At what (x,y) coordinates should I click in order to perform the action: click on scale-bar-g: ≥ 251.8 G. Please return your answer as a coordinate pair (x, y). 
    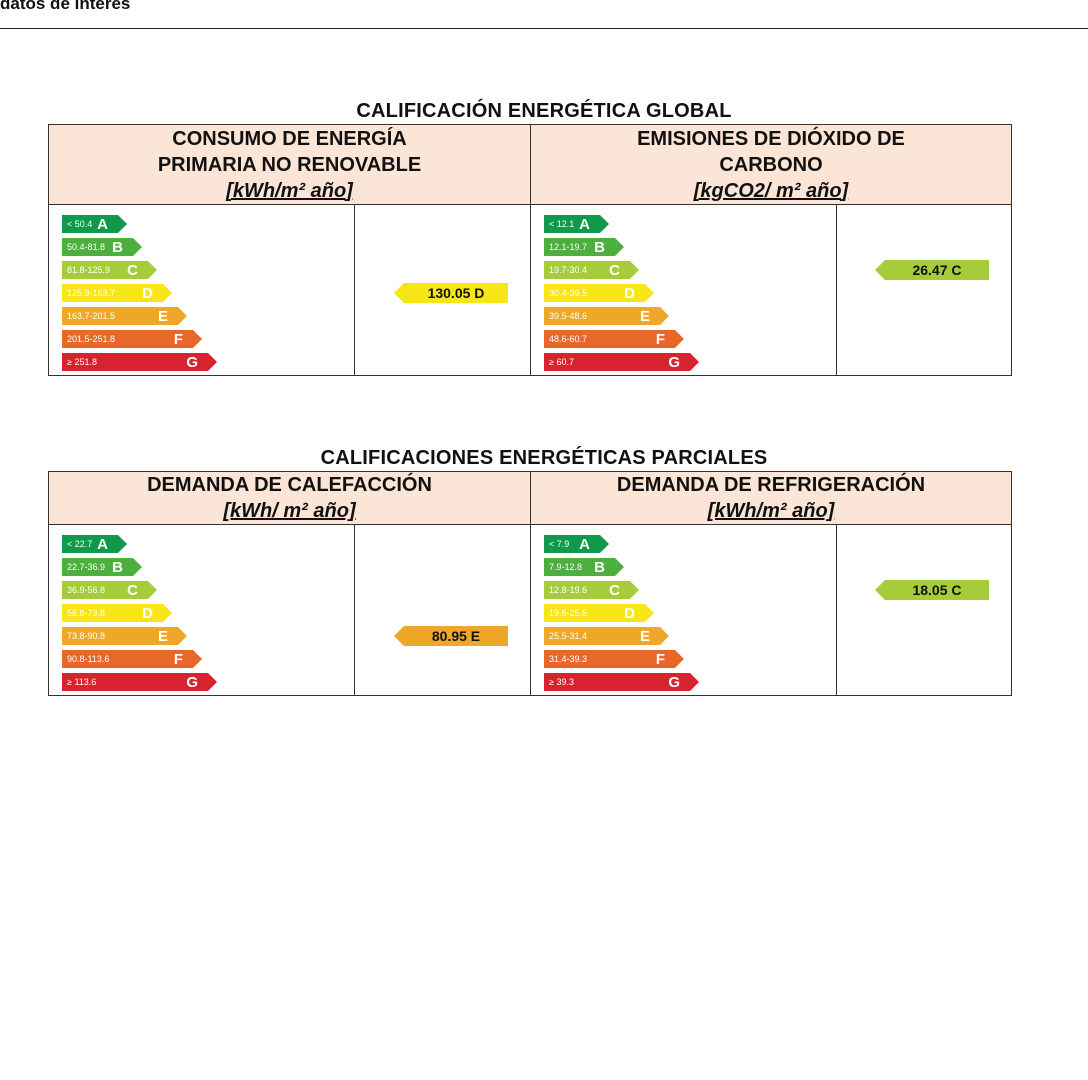
    Looking at the image, I should click on (139, 362).